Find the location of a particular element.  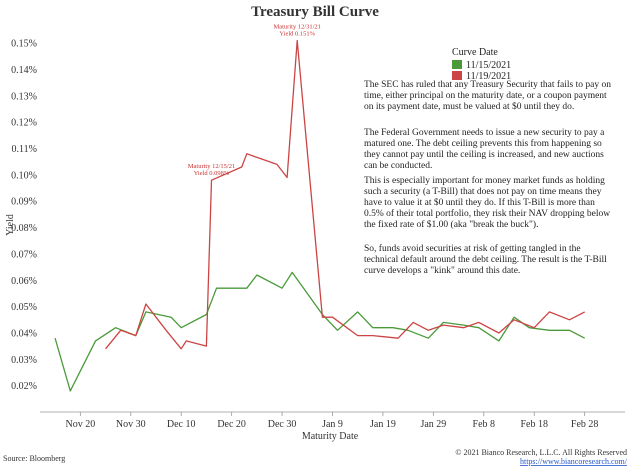

y-tick-label: 0.06% is located at coordinates (24, 281).